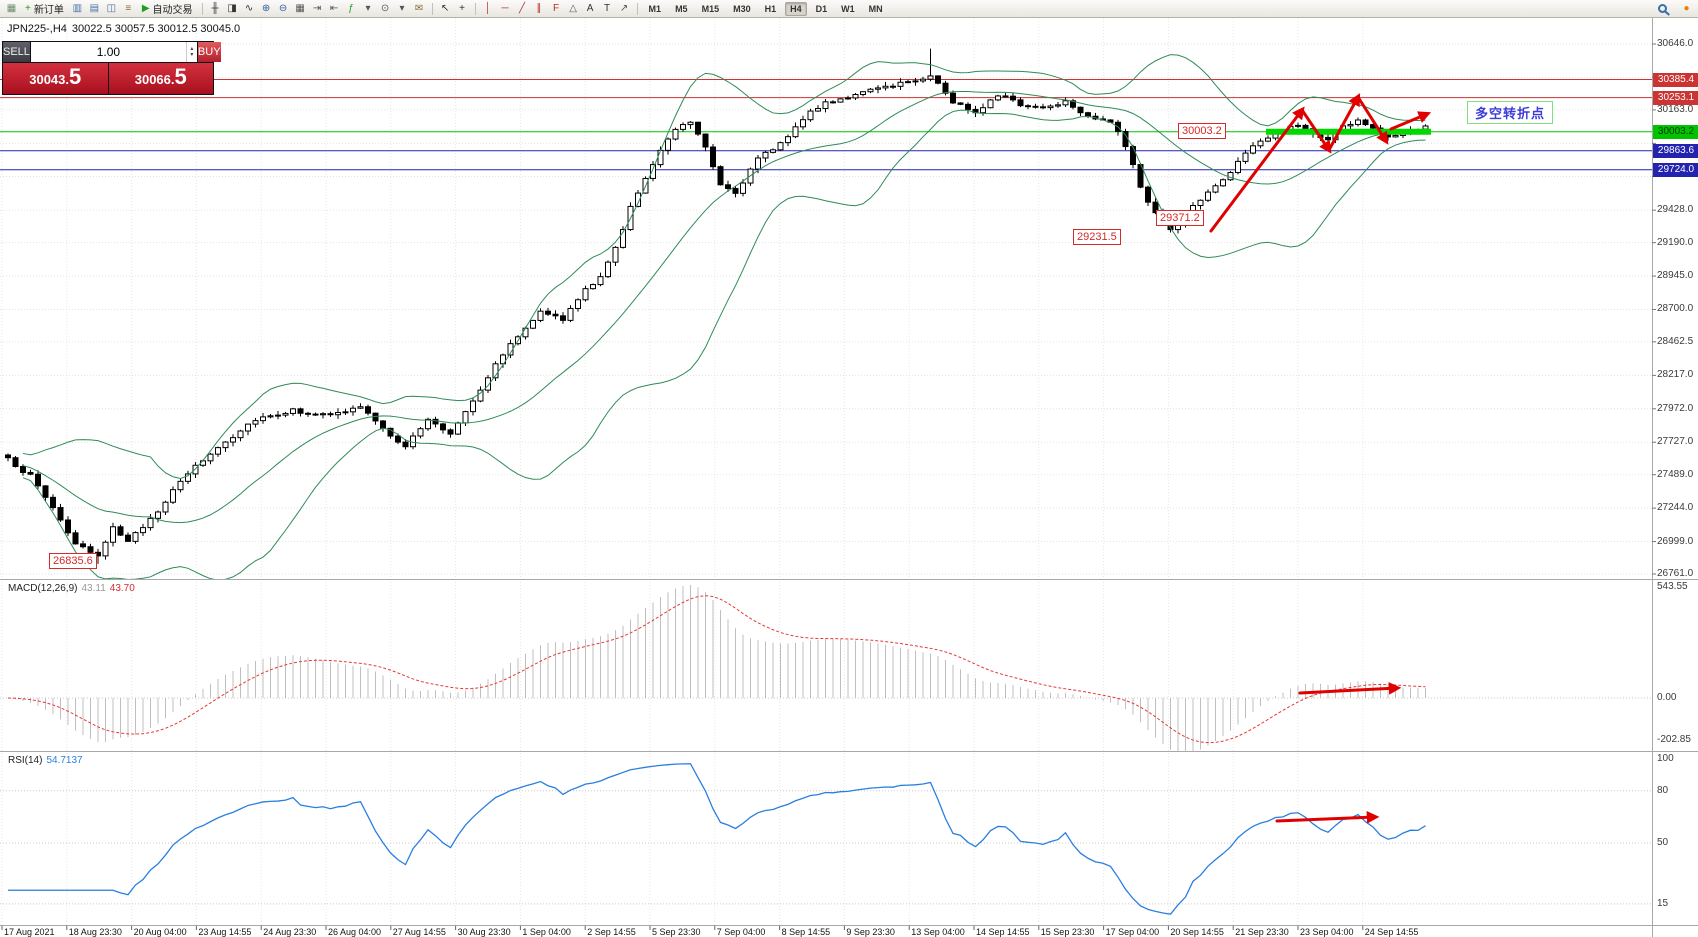 The image size is (1698, 937). What do you see at coordinates (875, 8) in the screenshot?
I see `timeframe-mn: MN` at bounding box center [875, 8].